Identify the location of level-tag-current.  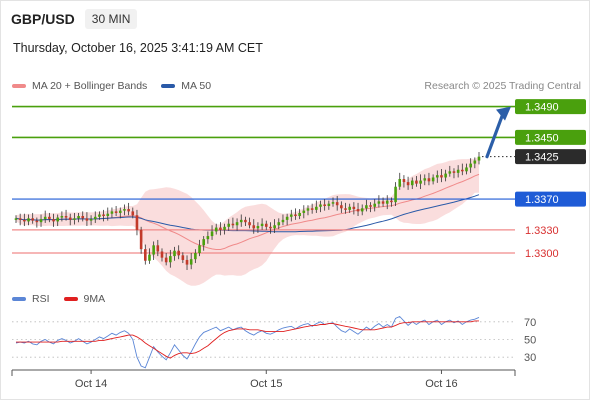
(550, 157).